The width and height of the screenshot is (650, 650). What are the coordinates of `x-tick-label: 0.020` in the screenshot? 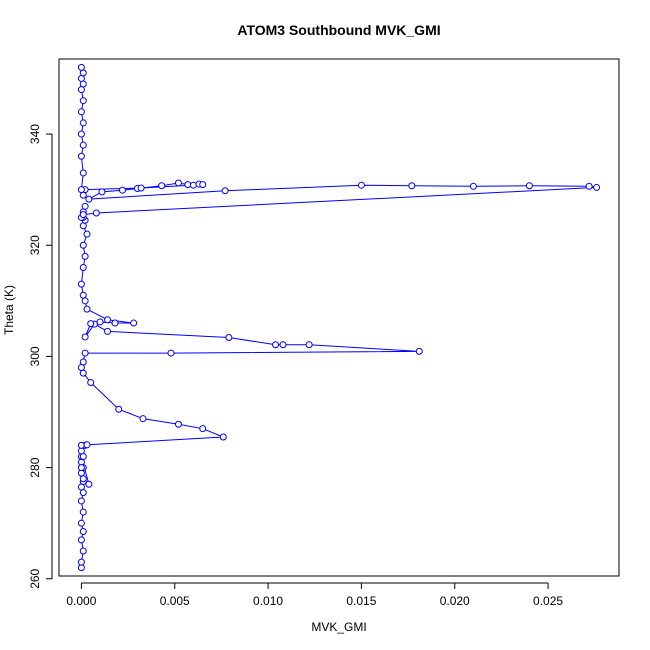 It's located at (455, 601).